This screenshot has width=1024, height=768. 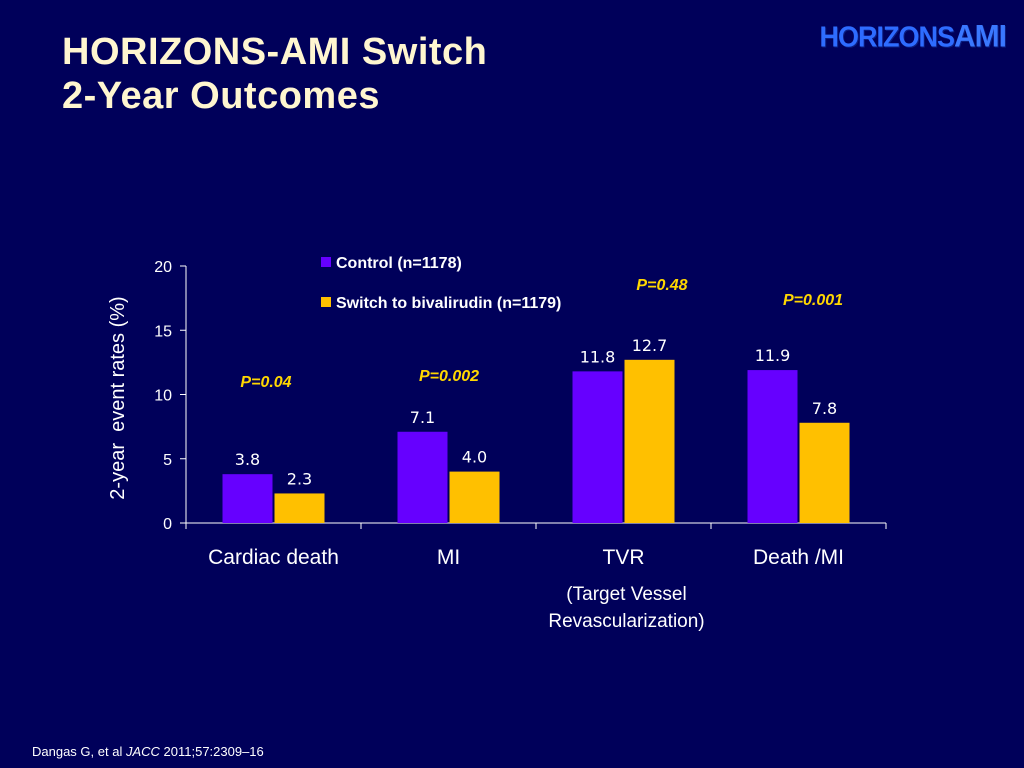 I want to click on citation-prefix: Dangas G, et al, so click(x=79, y=751).